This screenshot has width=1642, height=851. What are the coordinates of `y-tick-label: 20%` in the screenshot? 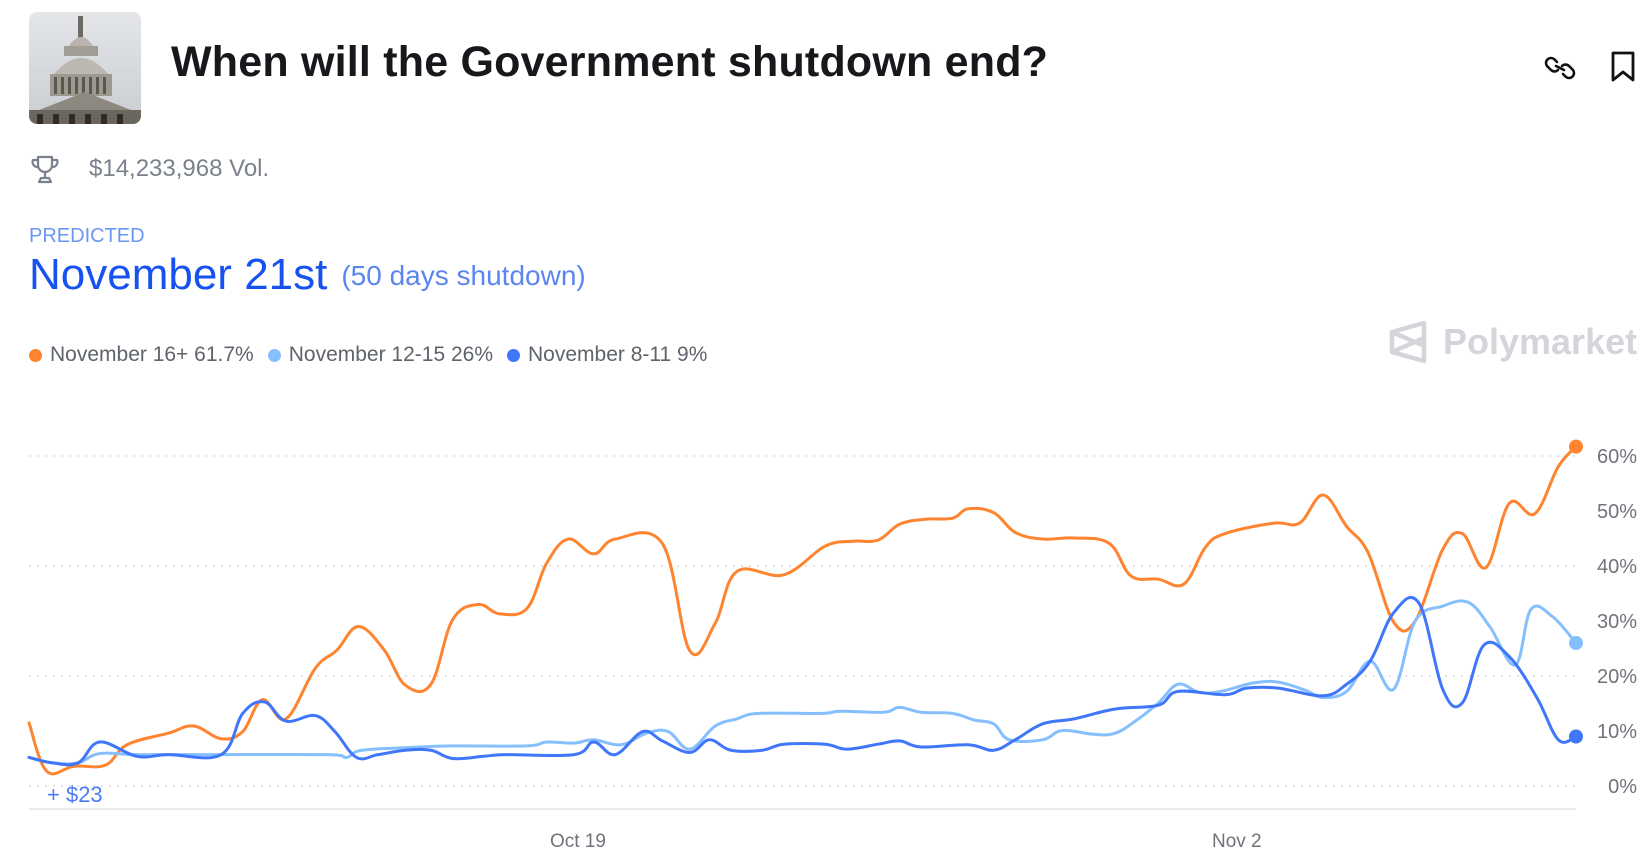 It's located at (1617, 677).